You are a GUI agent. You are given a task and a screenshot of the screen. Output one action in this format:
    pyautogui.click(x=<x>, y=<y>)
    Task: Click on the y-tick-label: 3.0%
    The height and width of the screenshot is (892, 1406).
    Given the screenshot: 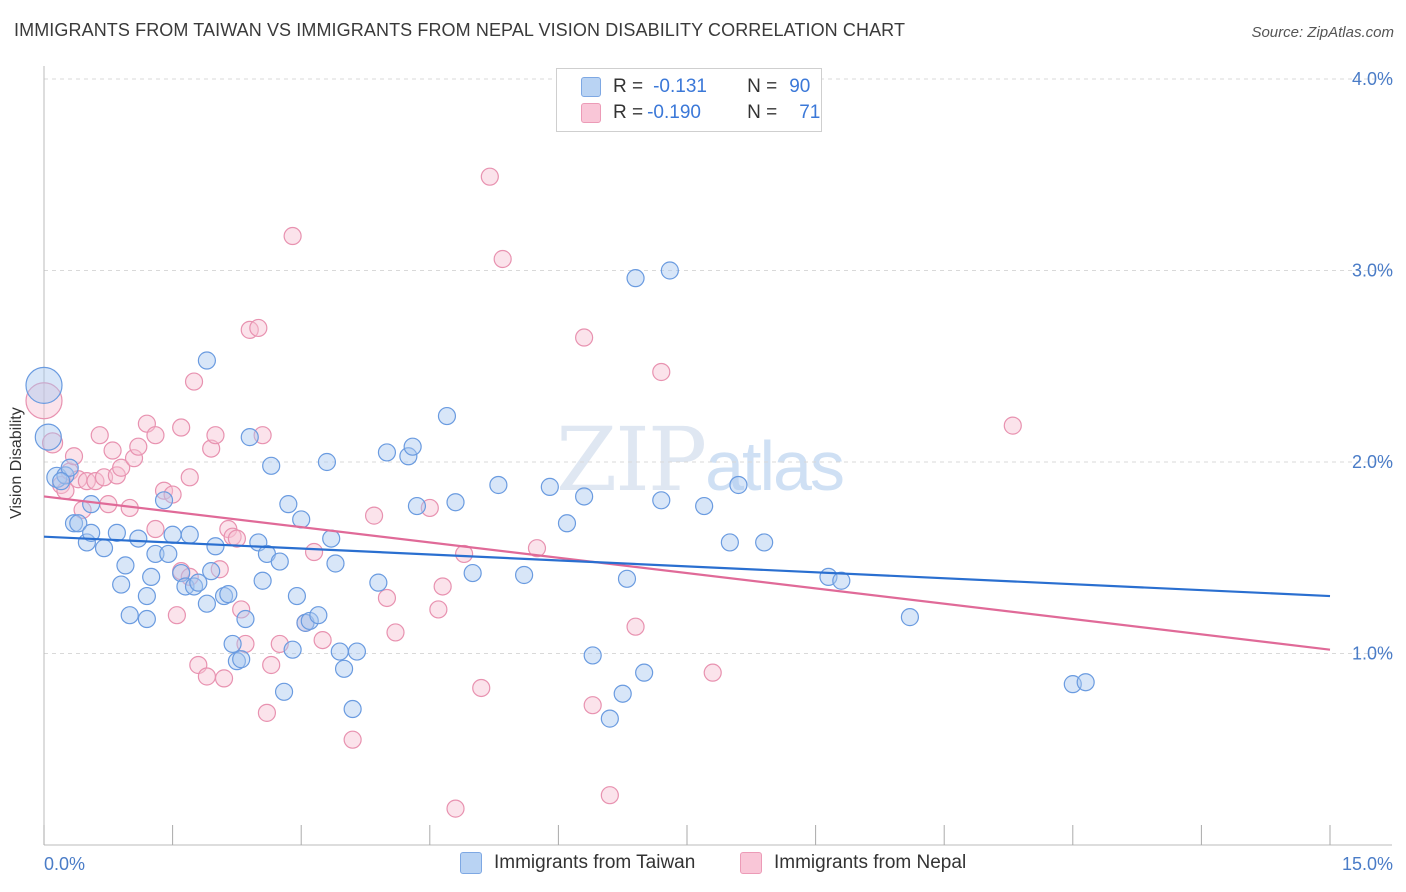 What is the action you would take?
    pyautogui.click(x=1372, y=271)
    